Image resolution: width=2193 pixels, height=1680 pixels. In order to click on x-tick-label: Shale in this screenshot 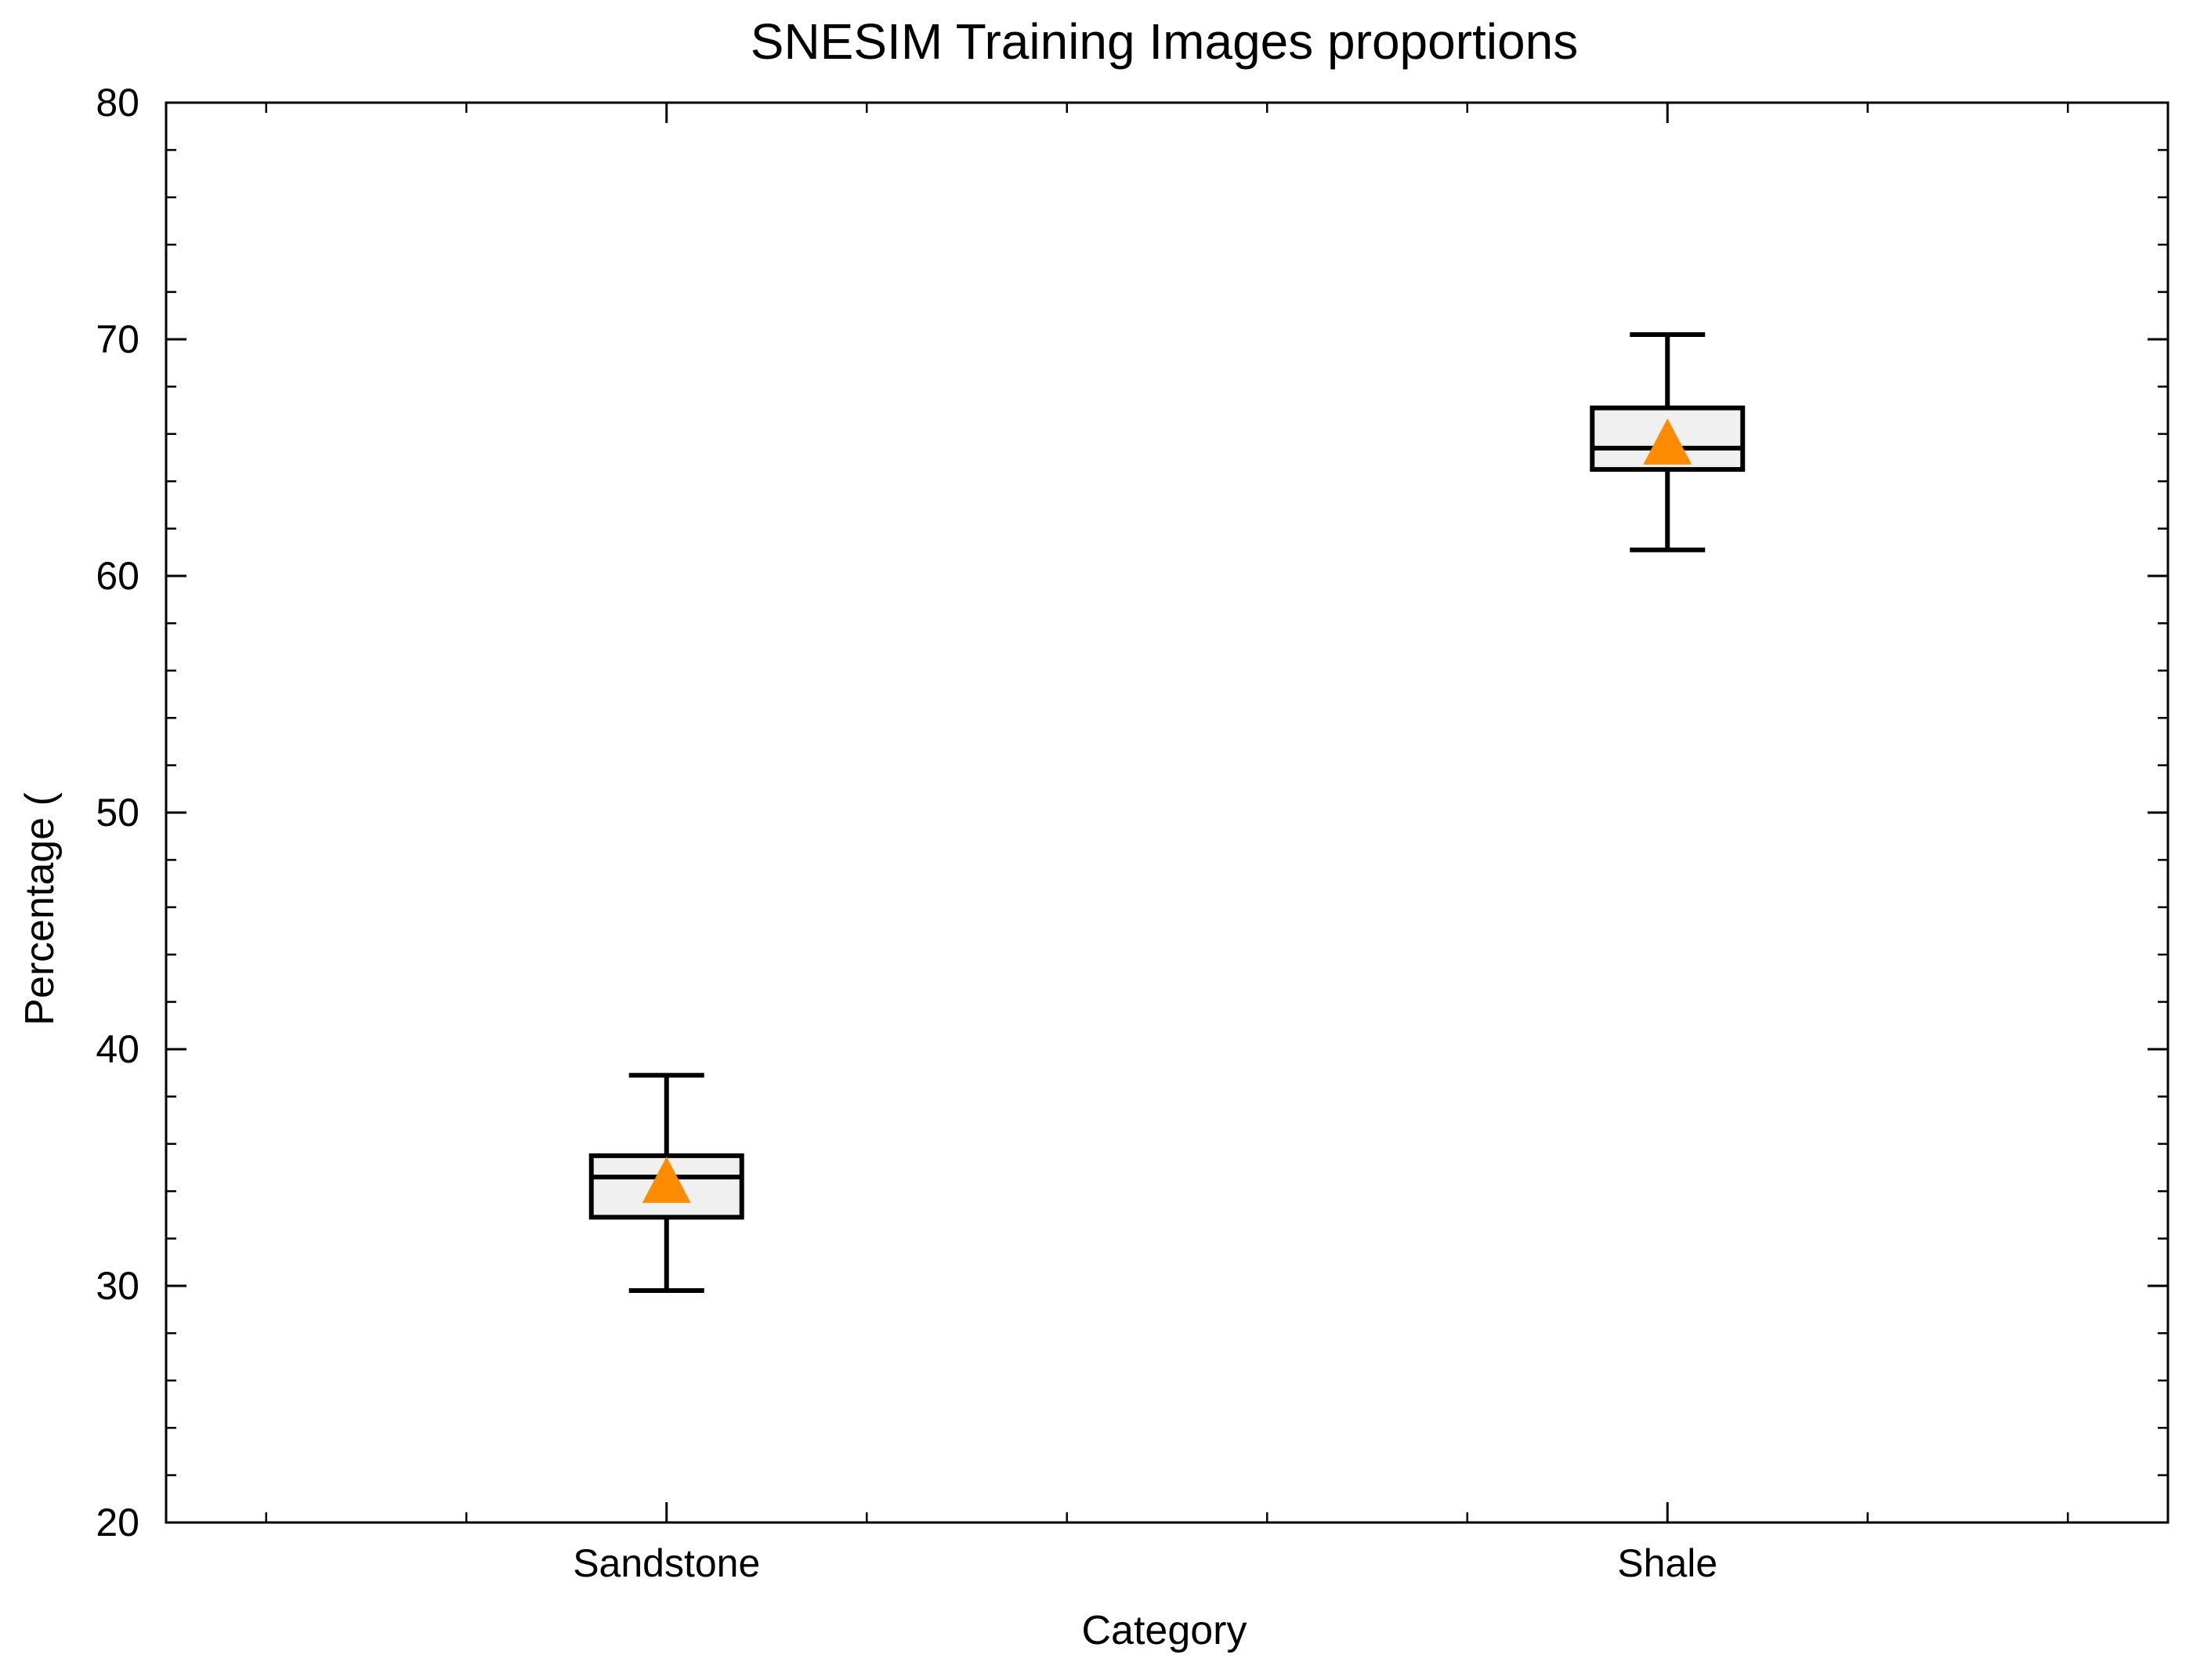, I will do `click(1667, 1563)`.